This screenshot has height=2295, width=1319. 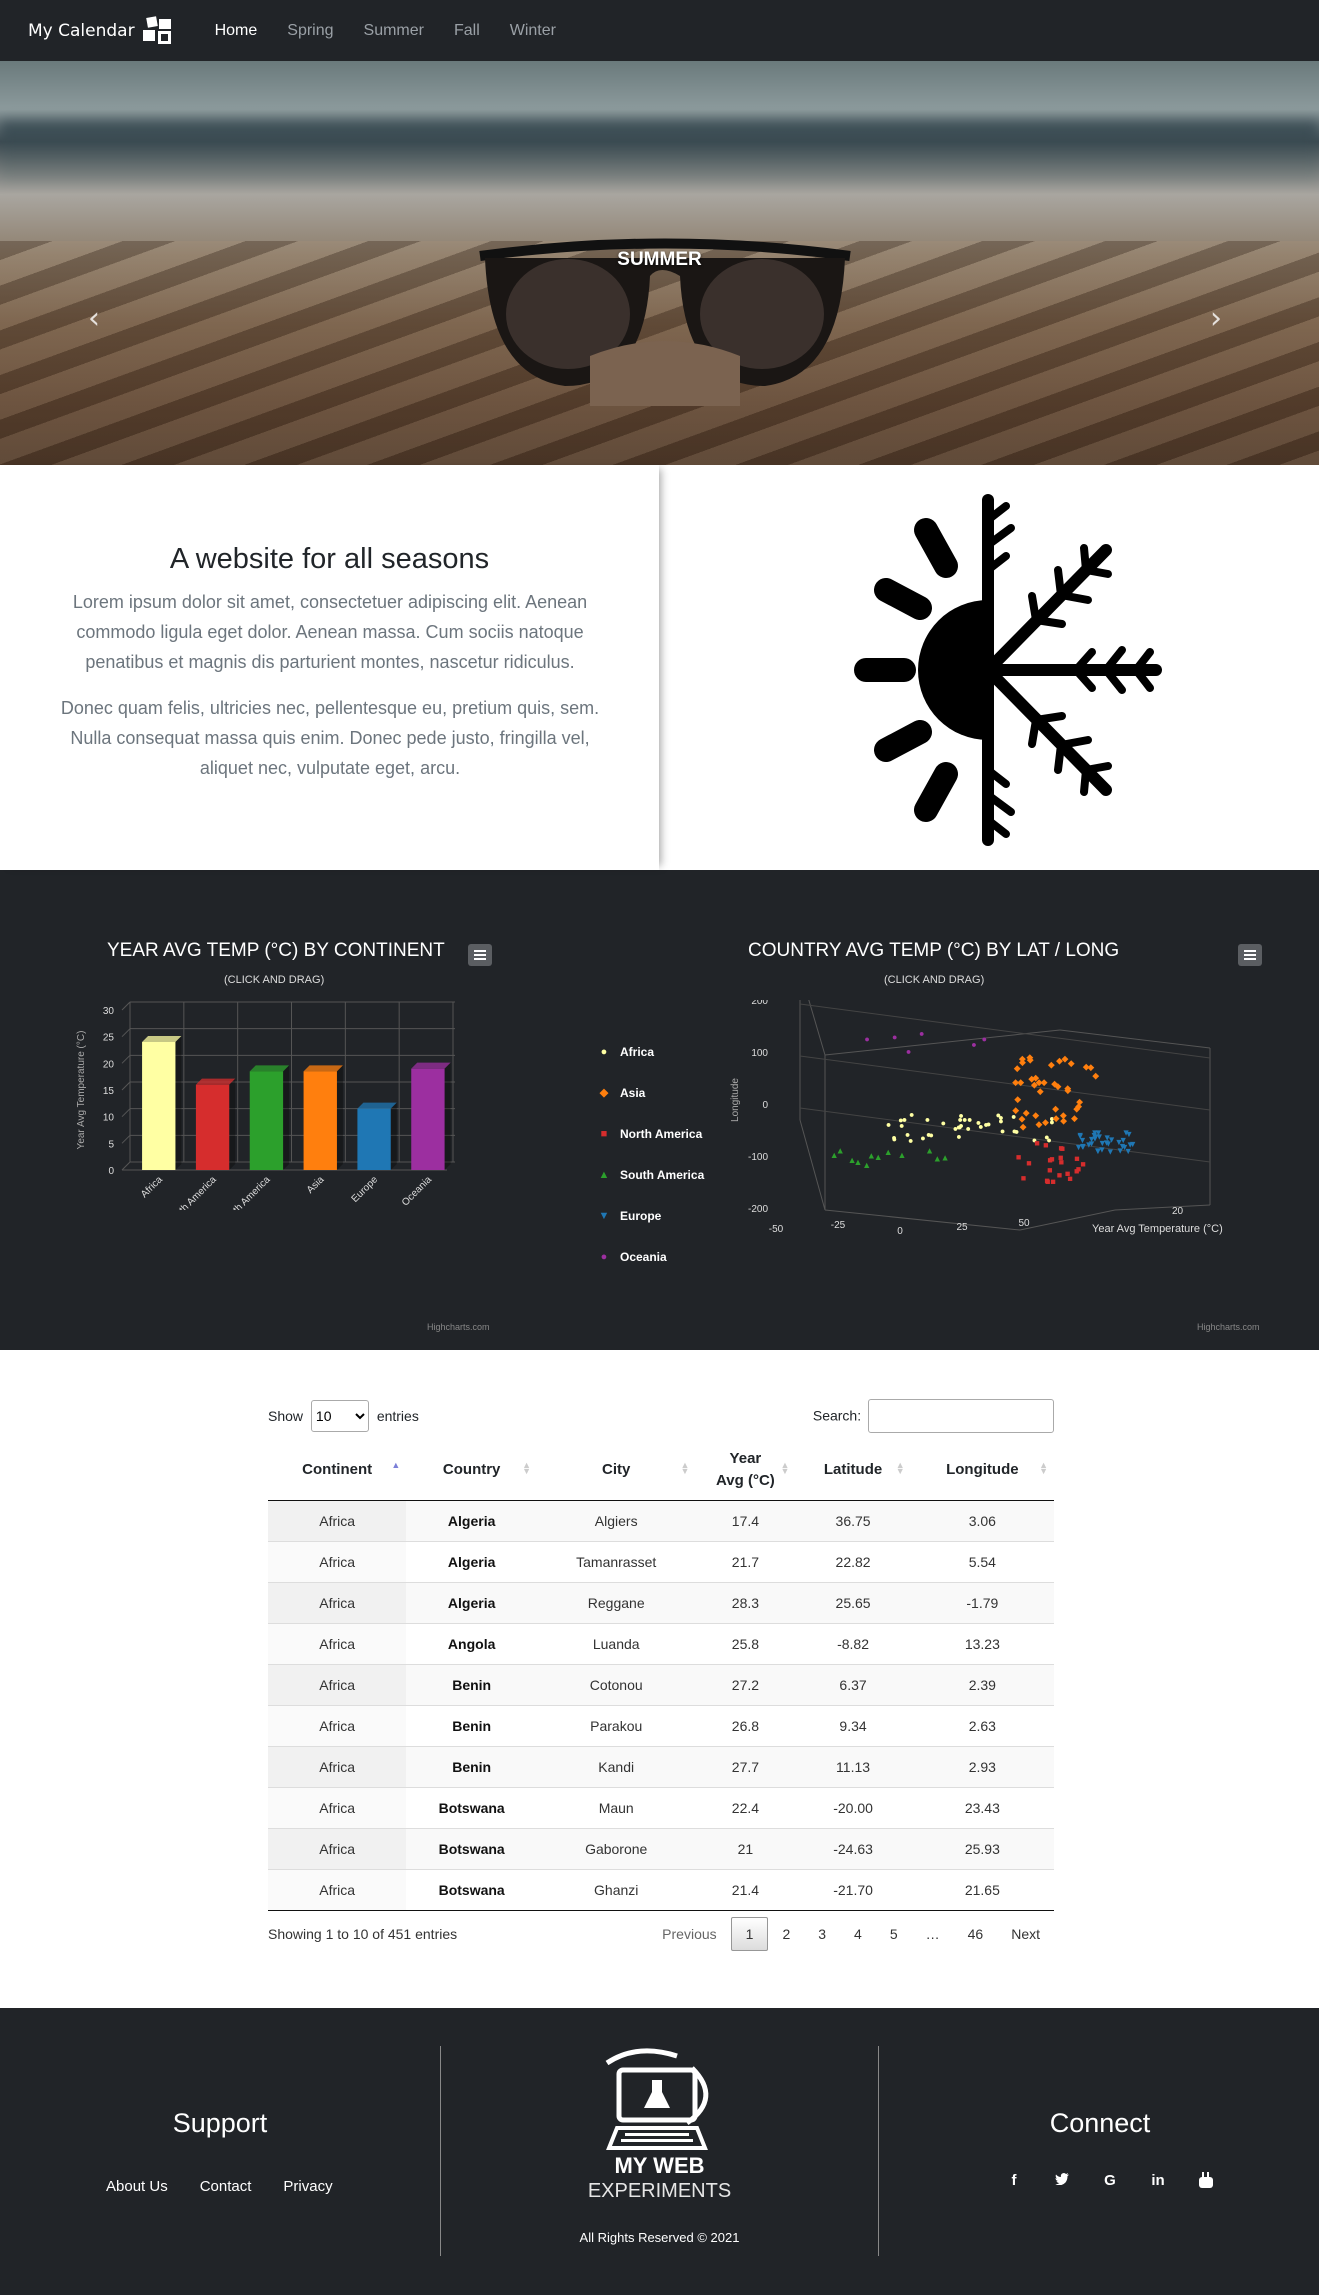 I want to click on table-row: Africa Benin Kandi 27.7 11.13 2.93, so click(x=661, y=1766).